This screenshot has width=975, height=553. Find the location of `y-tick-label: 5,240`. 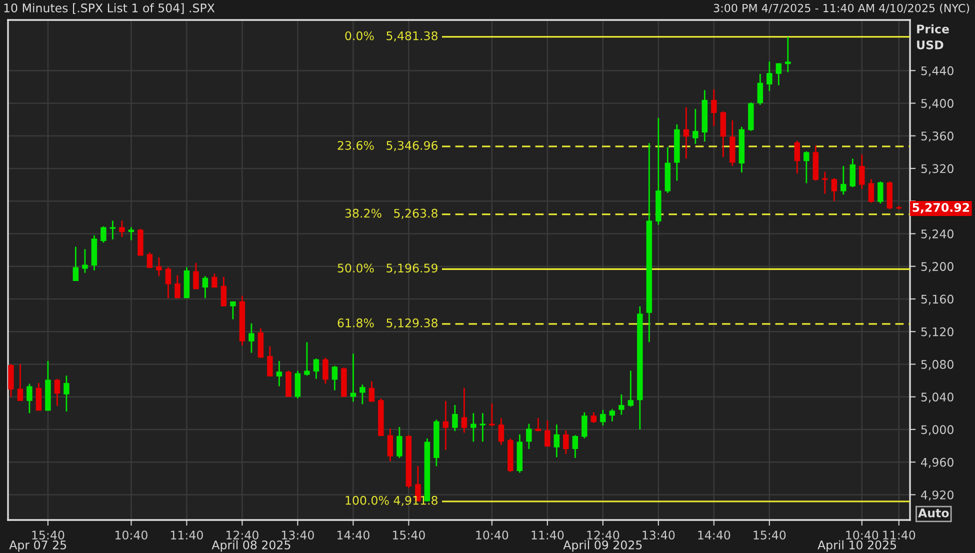

y-tick-label: 5,240 is located at coordinates (937, 234).